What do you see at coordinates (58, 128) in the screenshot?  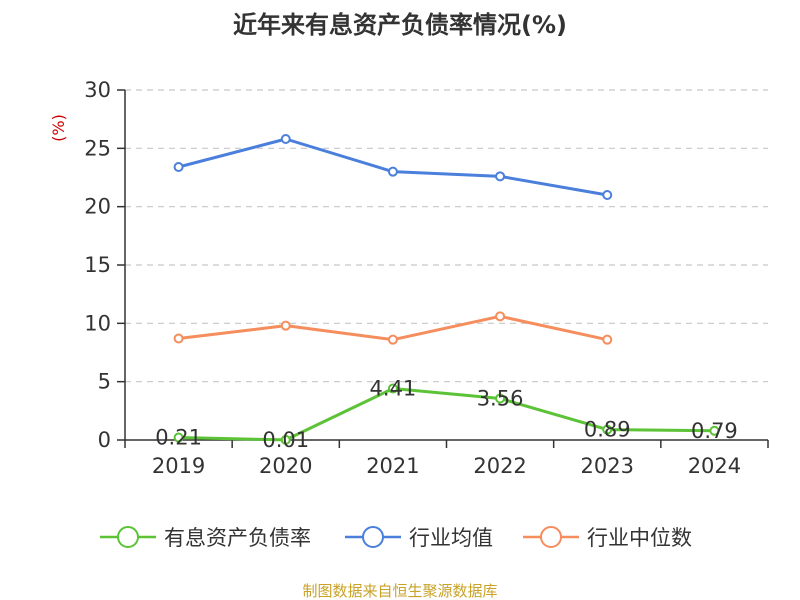 I see `y-axis-unit-label: (%)` at bounding box center [58, 128].